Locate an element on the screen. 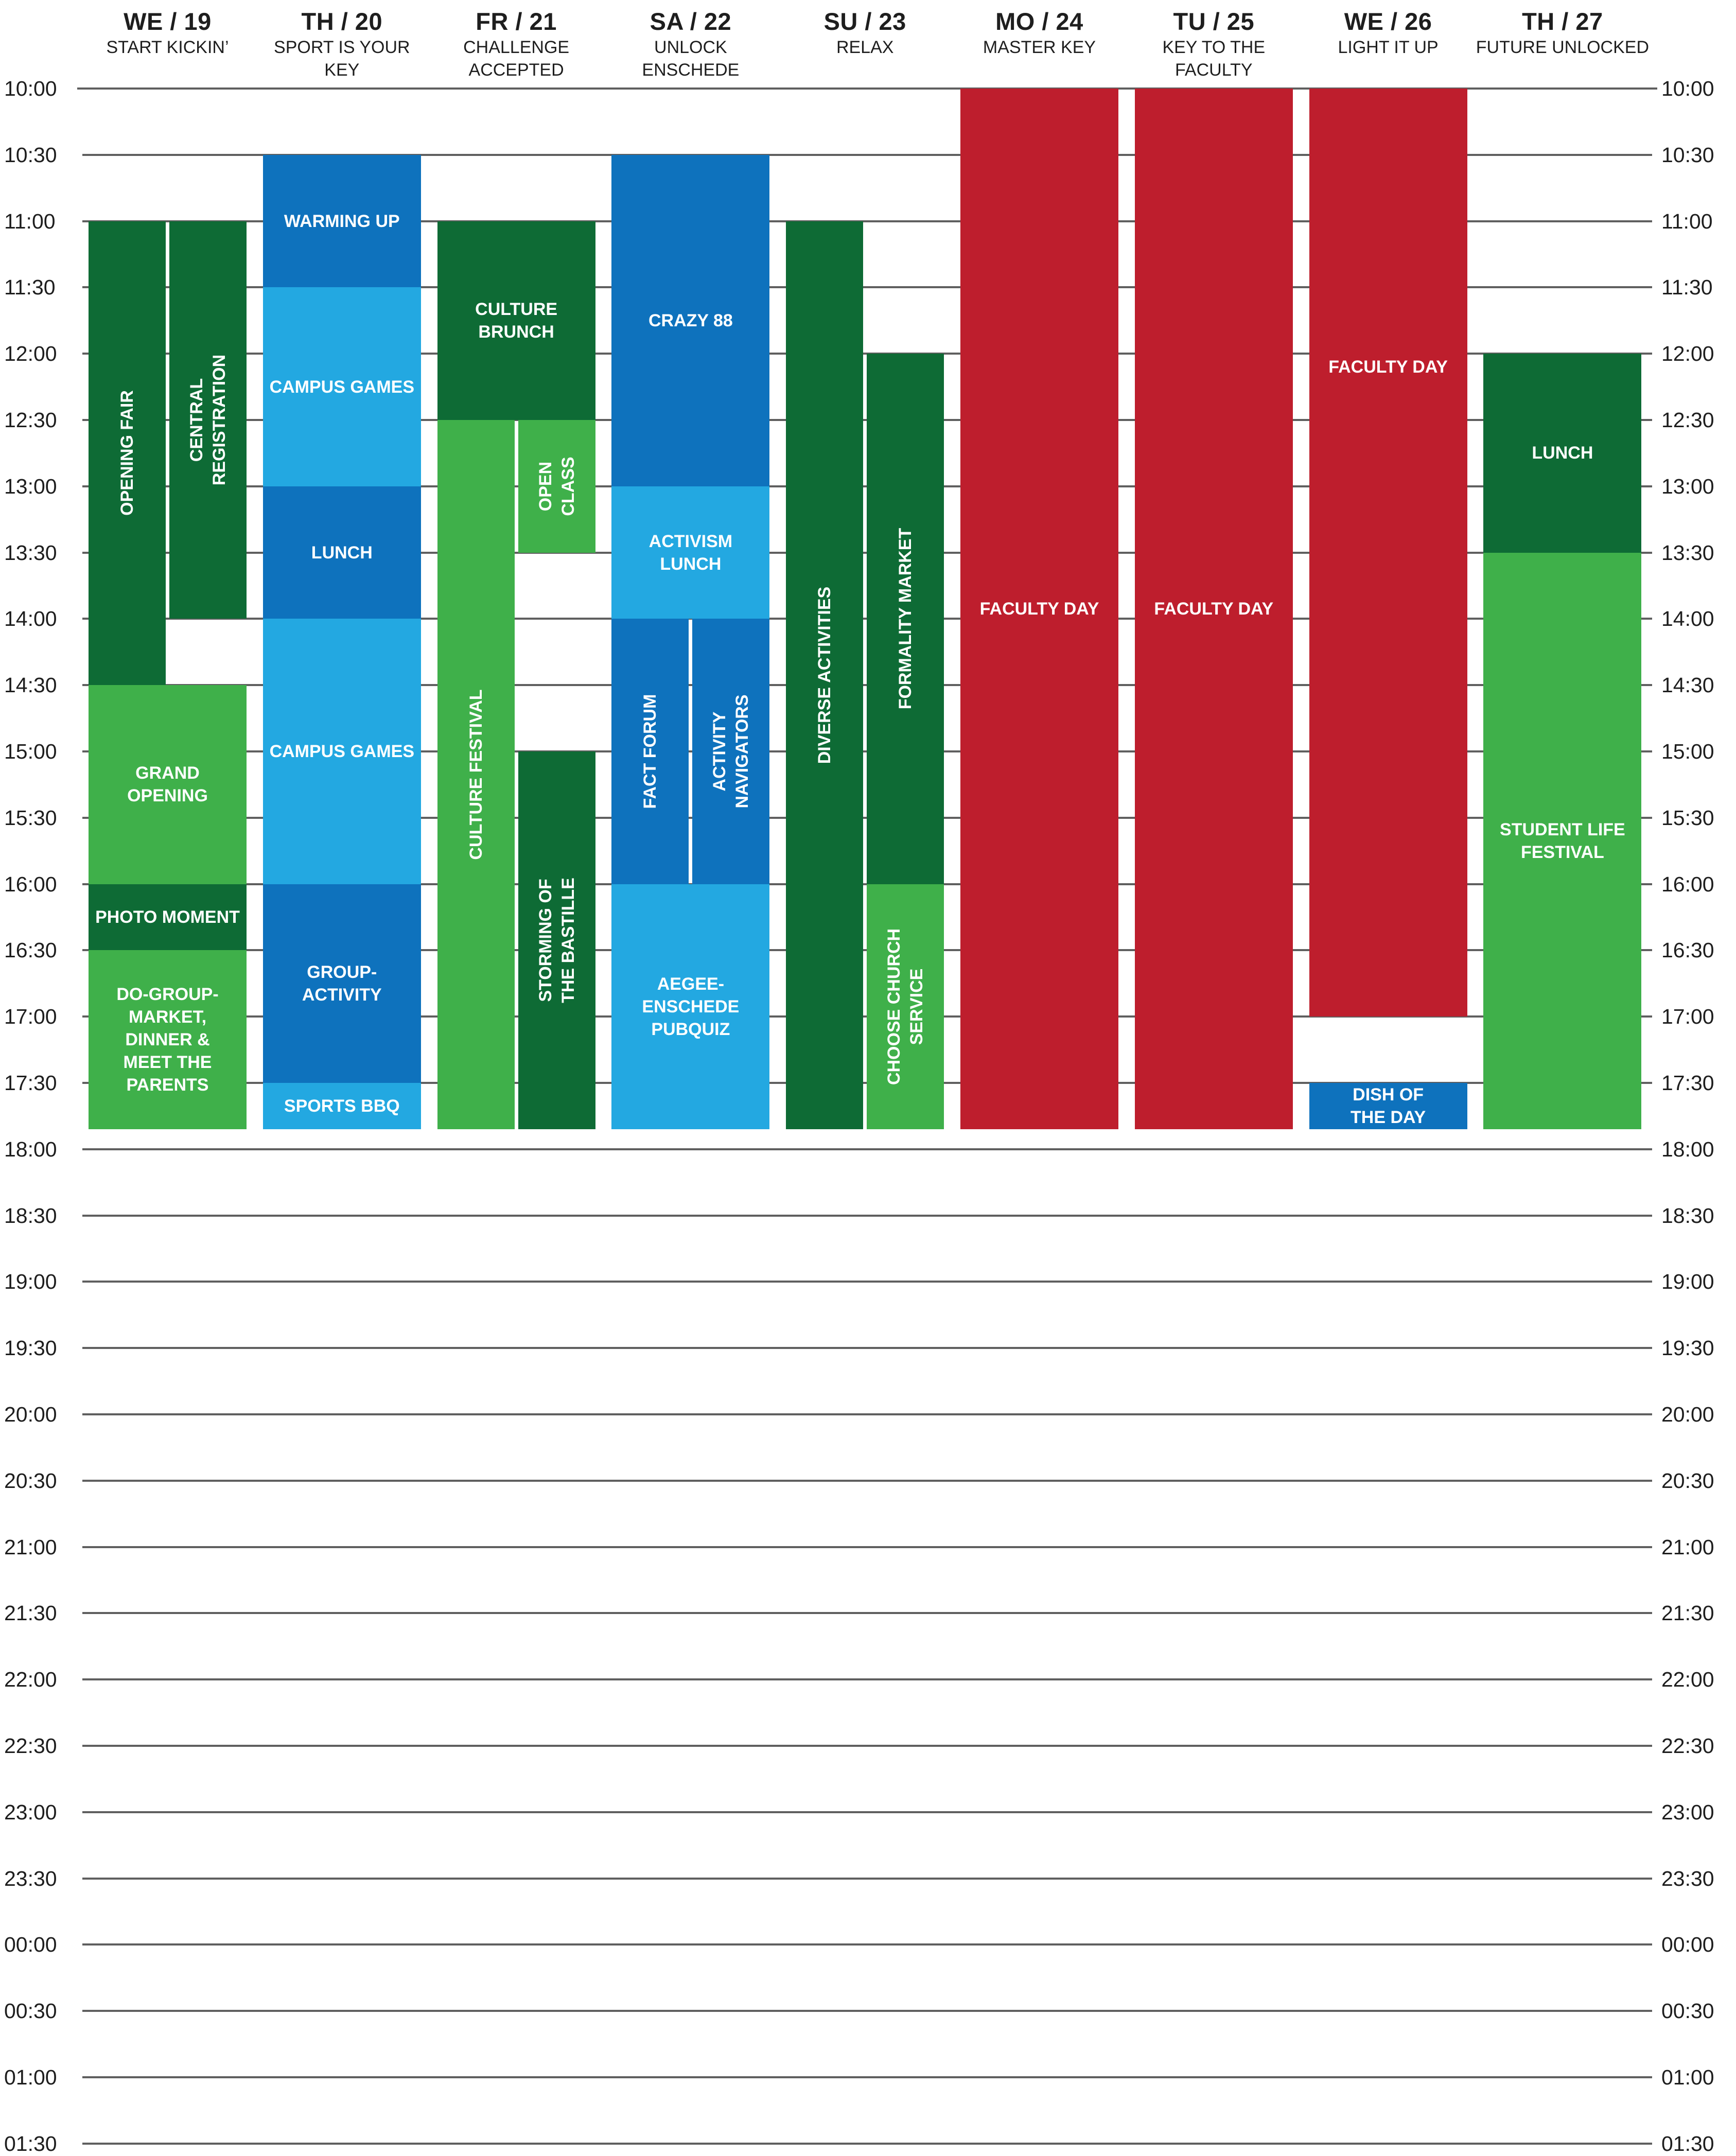 Image resolution: width=1736 pixels, height=2156 pixels. time-label-left: 21:30 is located at coordinates (30, 1613).